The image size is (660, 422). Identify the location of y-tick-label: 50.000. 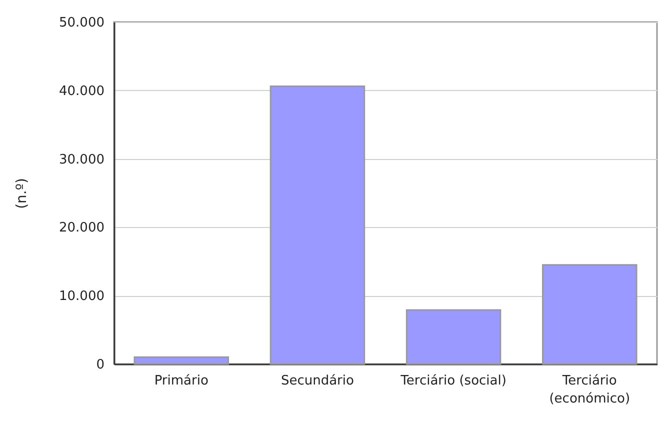
(81, 23).